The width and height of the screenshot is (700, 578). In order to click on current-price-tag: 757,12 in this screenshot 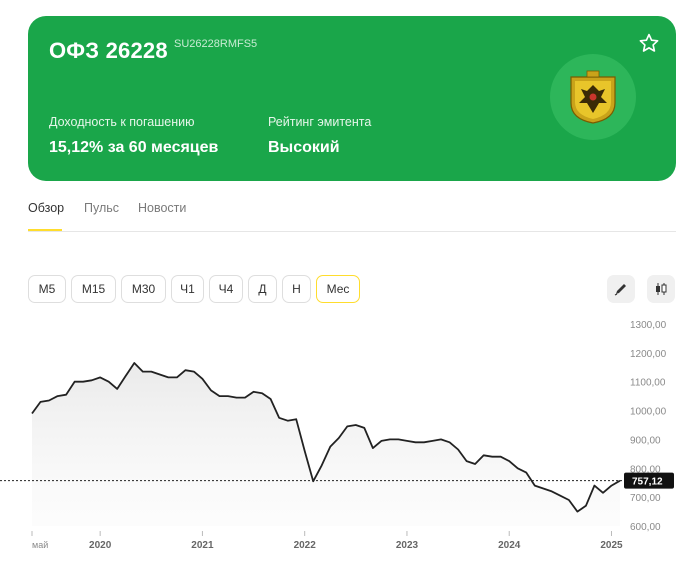, I will do `click(649, 480)`.